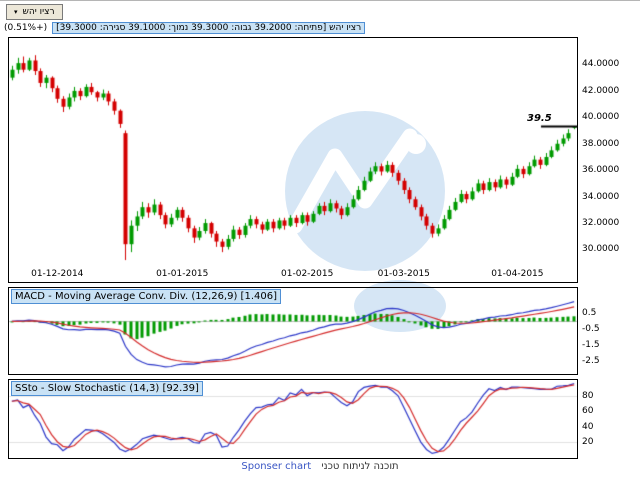 This screenshot has height=480, width=640. What do you see at coordinates (601, 249) in the screenshot?
I see `y-tick-label: 30.0000` at bounding box center [601, 249].